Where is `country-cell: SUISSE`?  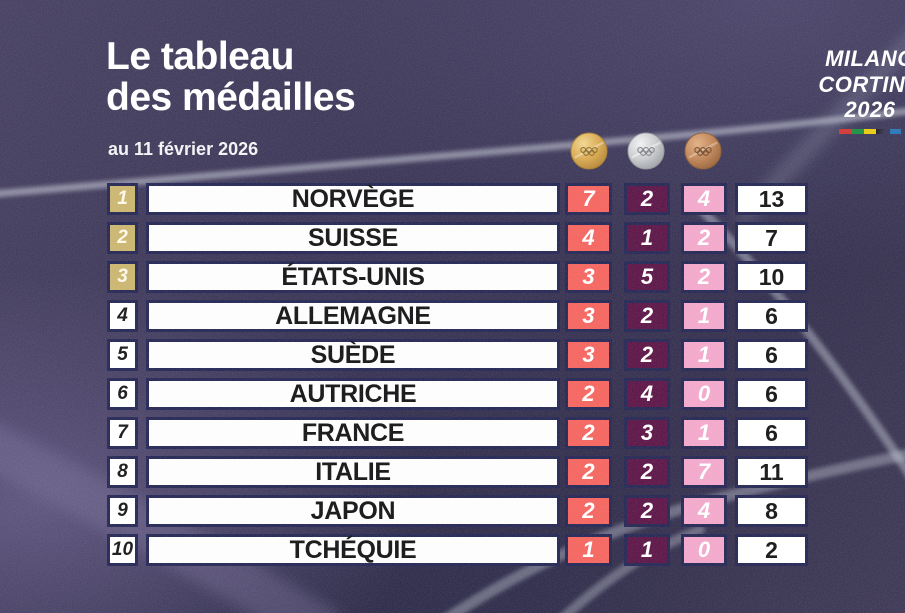 country-cell: SUISSE is located at coordinates (353, 238).